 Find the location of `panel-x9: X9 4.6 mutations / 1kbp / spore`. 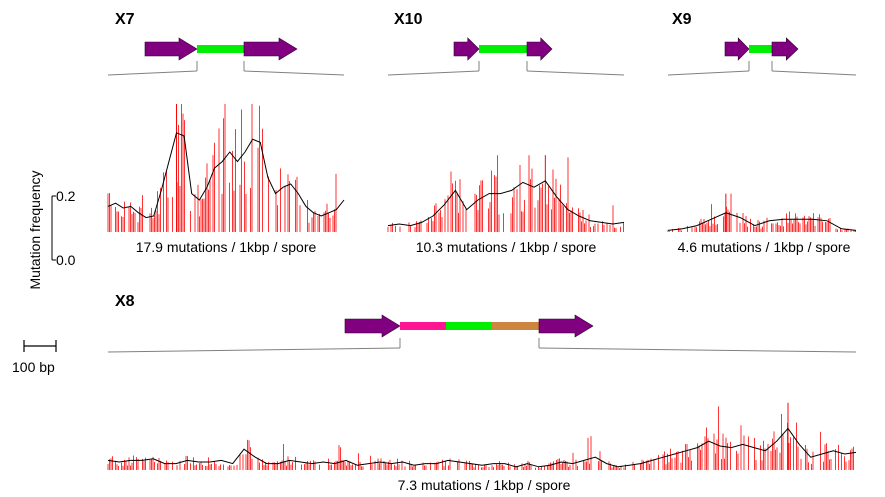

panel-x9: X9 4.6 mutations / 1kbp / spore is located at coordinates (762, 133).